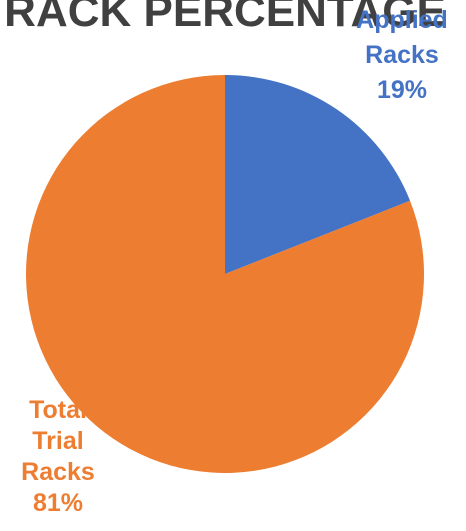 The width and height of the screenshot is (466, 531). What do you see at coordinates (402, 55) in the screenshot?
I see `data-label-applied-racks: Applied Racks 19%` at bounding box center [402, 55].